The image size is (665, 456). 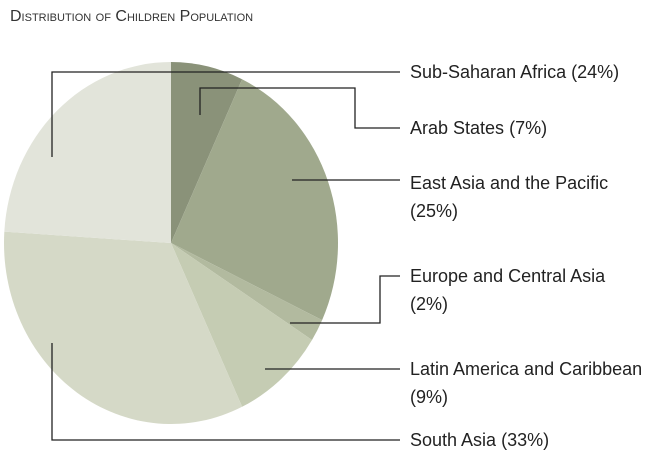 What do you see at coordinates (595, 72) in the screenshot?
I see `value-label: (24%)` at bounding box center [595, 72].